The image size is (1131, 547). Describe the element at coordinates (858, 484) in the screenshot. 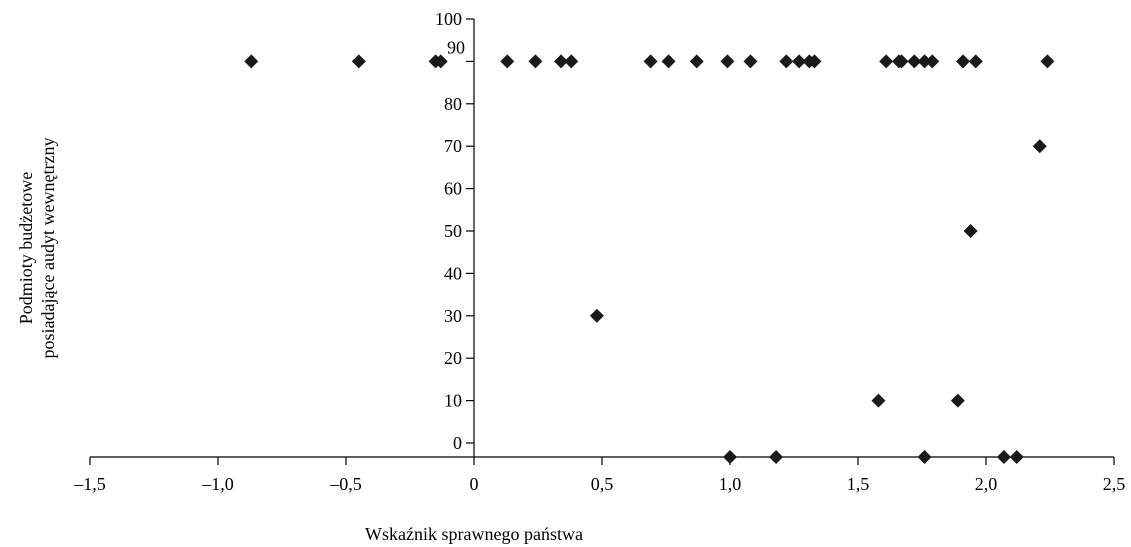

I see `x-tick-label: 1,5` at that location.